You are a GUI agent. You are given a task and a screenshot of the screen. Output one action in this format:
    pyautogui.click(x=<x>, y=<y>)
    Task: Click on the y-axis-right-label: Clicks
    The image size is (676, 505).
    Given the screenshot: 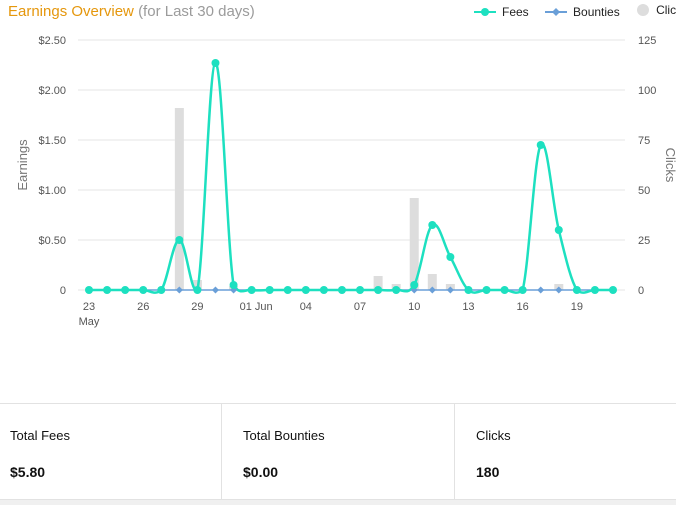 What is the action you would take?
    pyautogui.click(x=669, y=165)
    